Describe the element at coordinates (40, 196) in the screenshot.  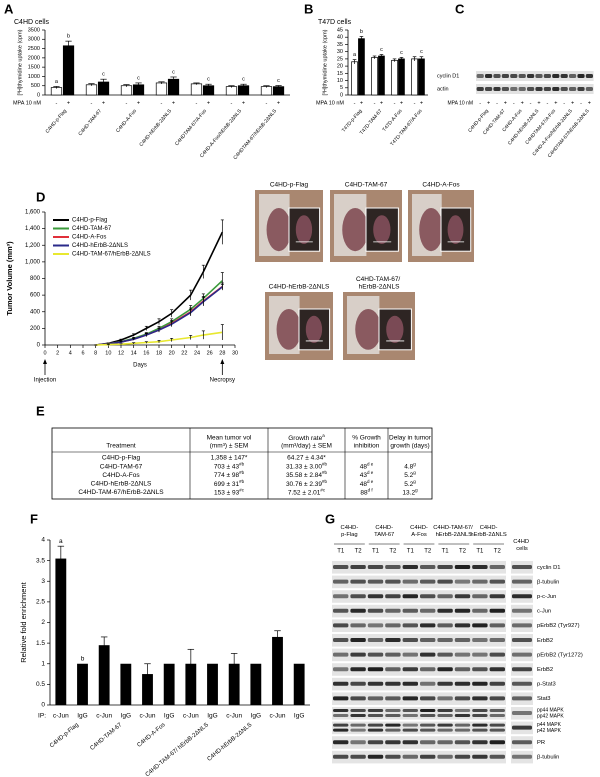
I see `panel-letter: D` at that location.